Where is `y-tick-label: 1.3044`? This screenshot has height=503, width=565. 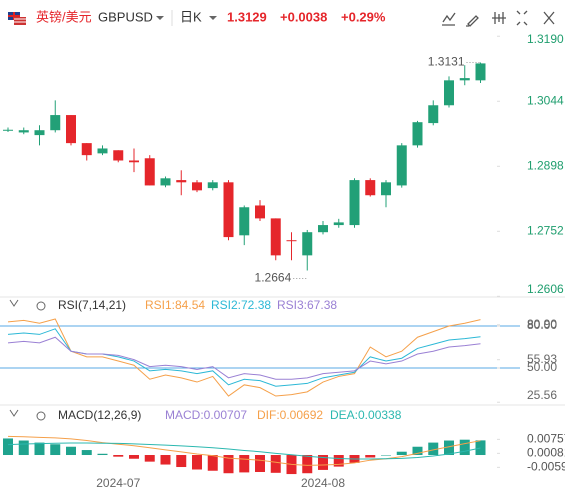
y-tick-label: 1.3044 is located at coordinates (545, 100).